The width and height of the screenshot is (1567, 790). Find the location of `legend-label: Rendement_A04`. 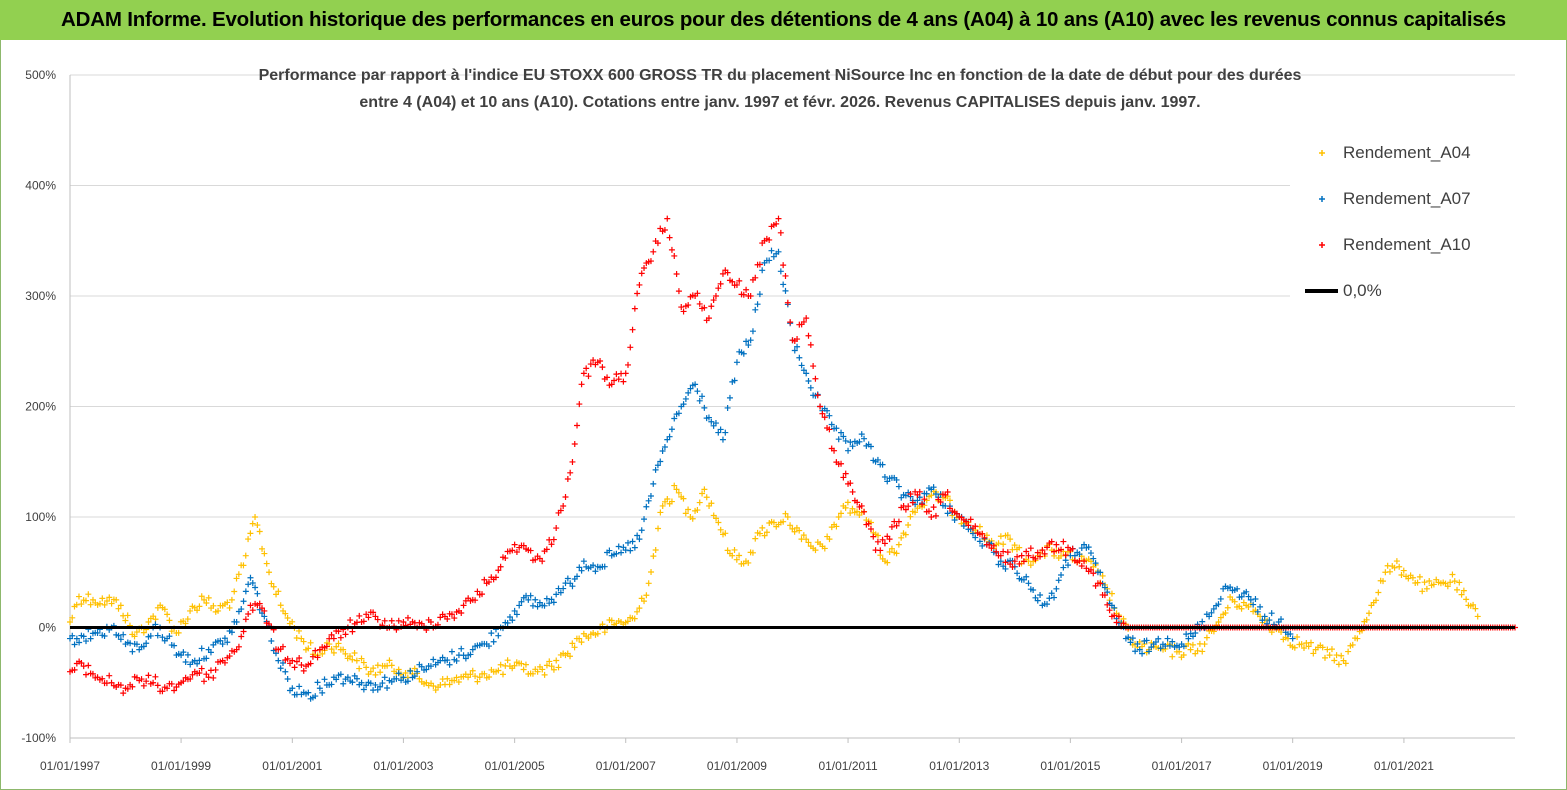

legend-label: Rendement_A04 is located at coordinates (1407, 152).